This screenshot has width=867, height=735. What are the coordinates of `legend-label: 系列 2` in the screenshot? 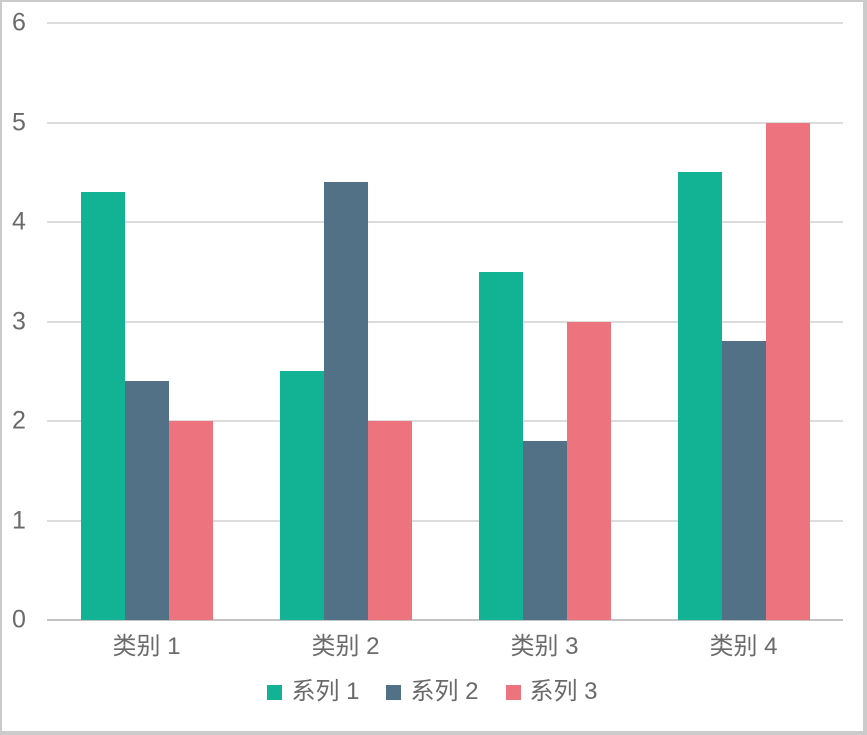 It's located at (444, 691).